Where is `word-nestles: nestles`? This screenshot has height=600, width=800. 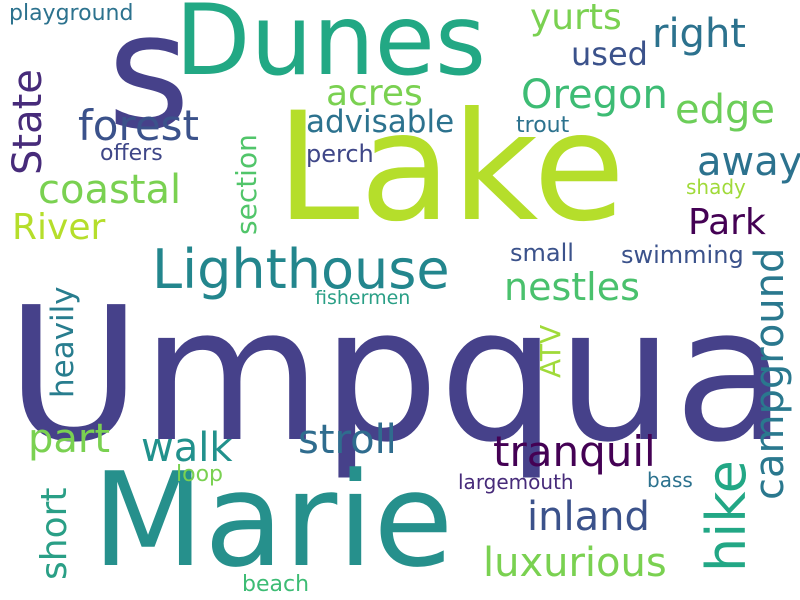 word-nestles: nestles is located at coordinates (572, 287).